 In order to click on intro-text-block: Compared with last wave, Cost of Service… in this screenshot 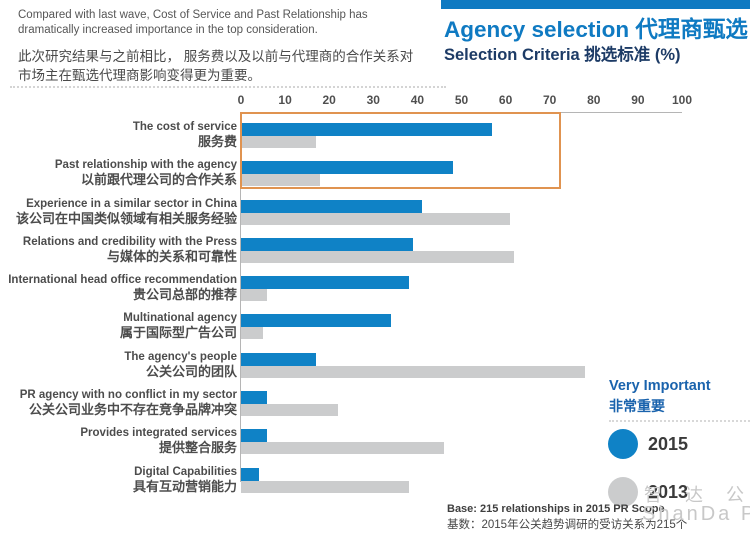, I will do `click(228, 46)`.